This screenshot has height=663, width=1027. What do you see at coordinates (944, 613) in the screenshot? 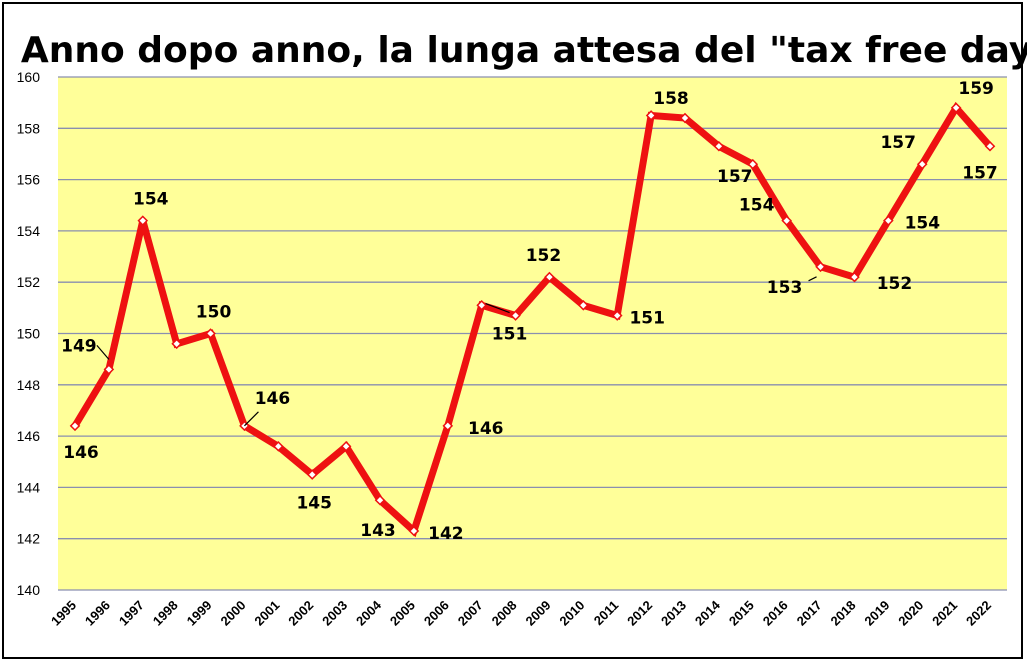
I see `x-tick-label: 2021` at bounding box center [944, 613].